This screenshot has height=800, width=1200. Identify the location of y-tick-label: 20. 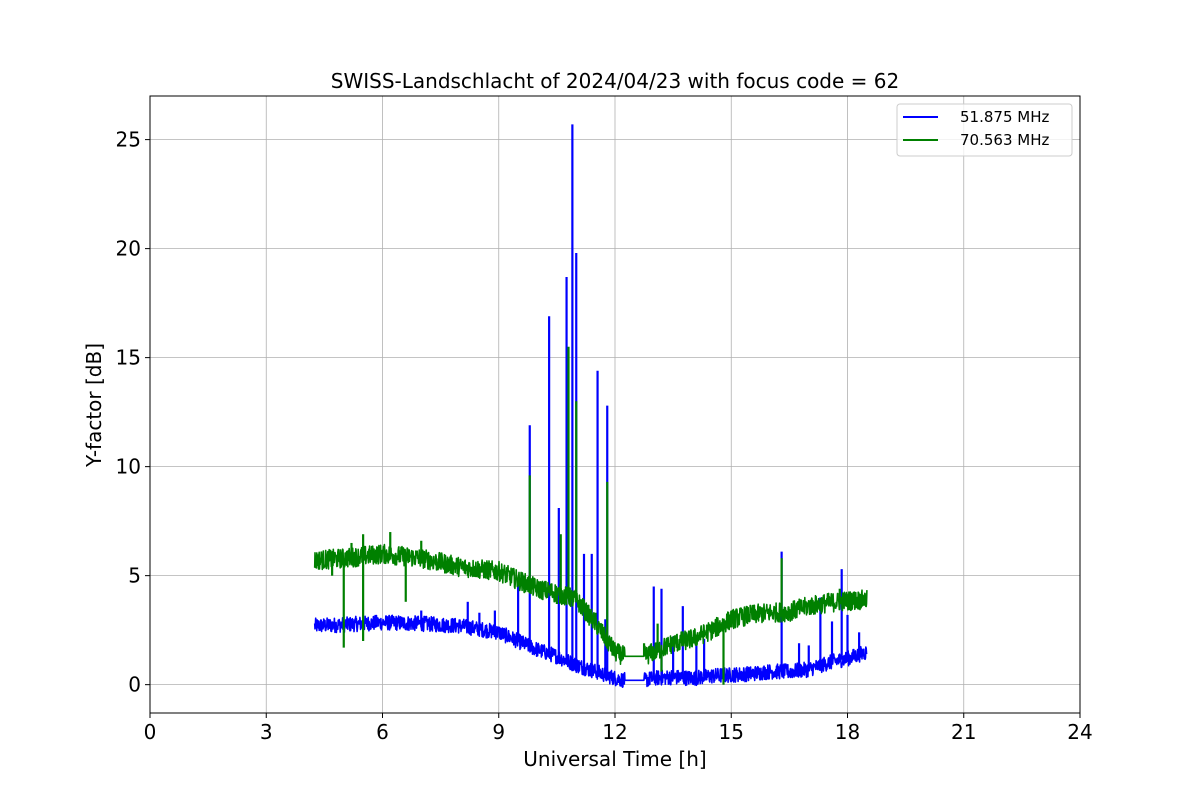
(128, 249).